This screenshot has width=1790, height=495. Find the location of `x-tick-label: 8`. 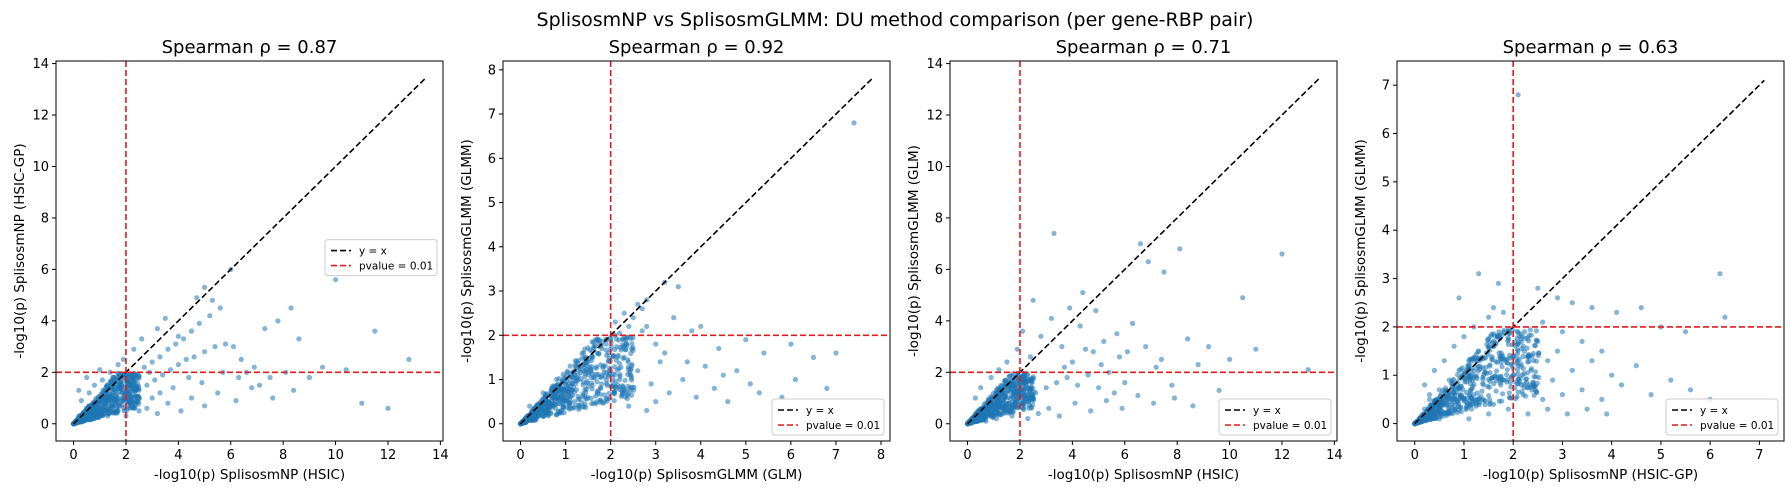

x-tick-label: 8 is located at coordinates (881, 455).